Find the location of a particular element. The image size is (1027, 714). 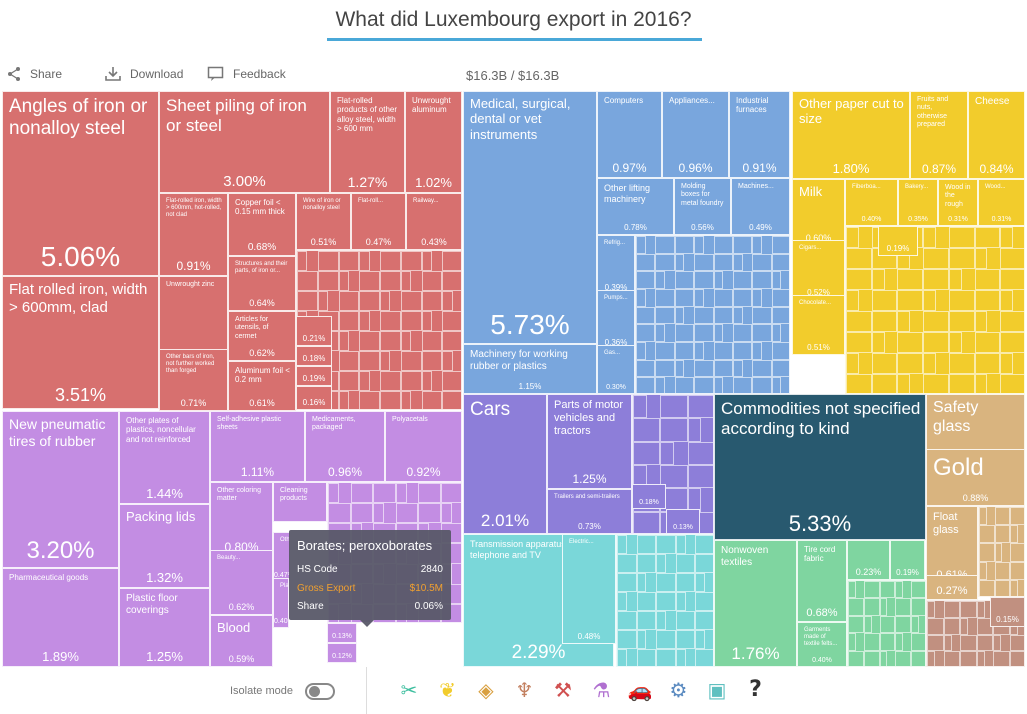

treemap-cell-railway: Railway... 0.43% is located at coordinates (434, 221).